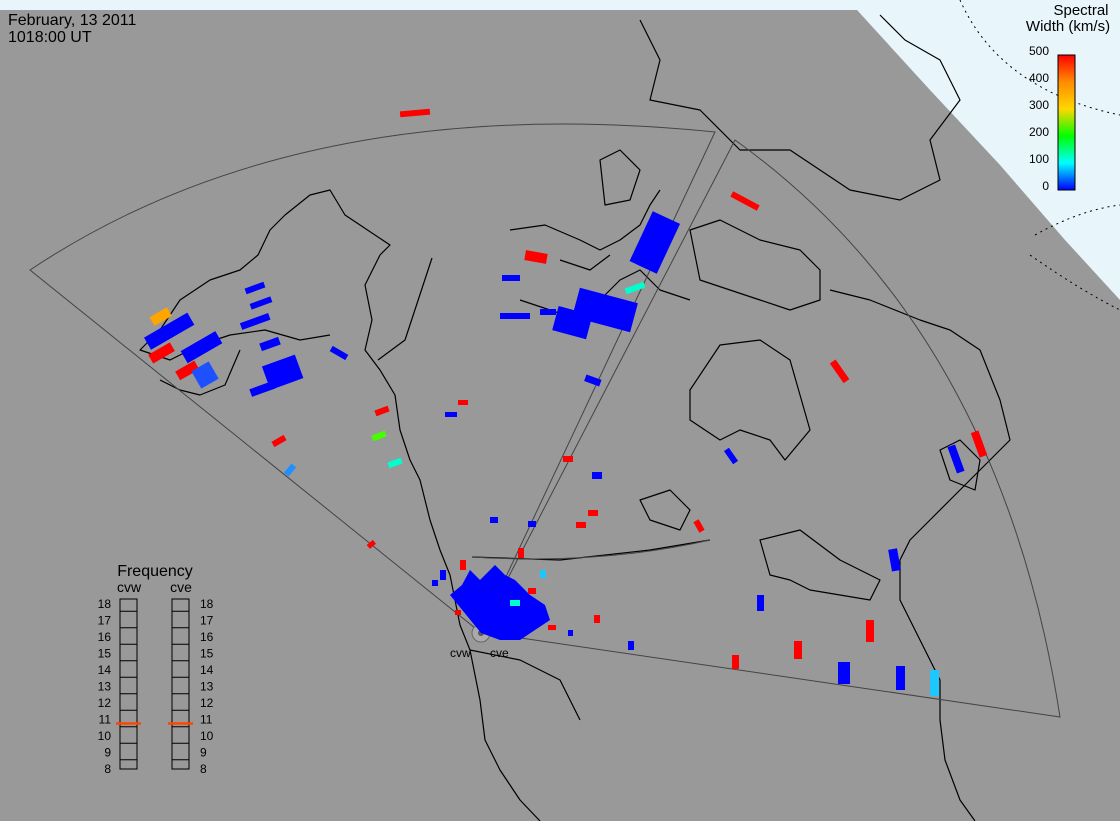 The image size is (1120, 826). Describe the element at coordinates (50, 37) in the screenshot. I see `time-label: 1018:00 UT` at that location.